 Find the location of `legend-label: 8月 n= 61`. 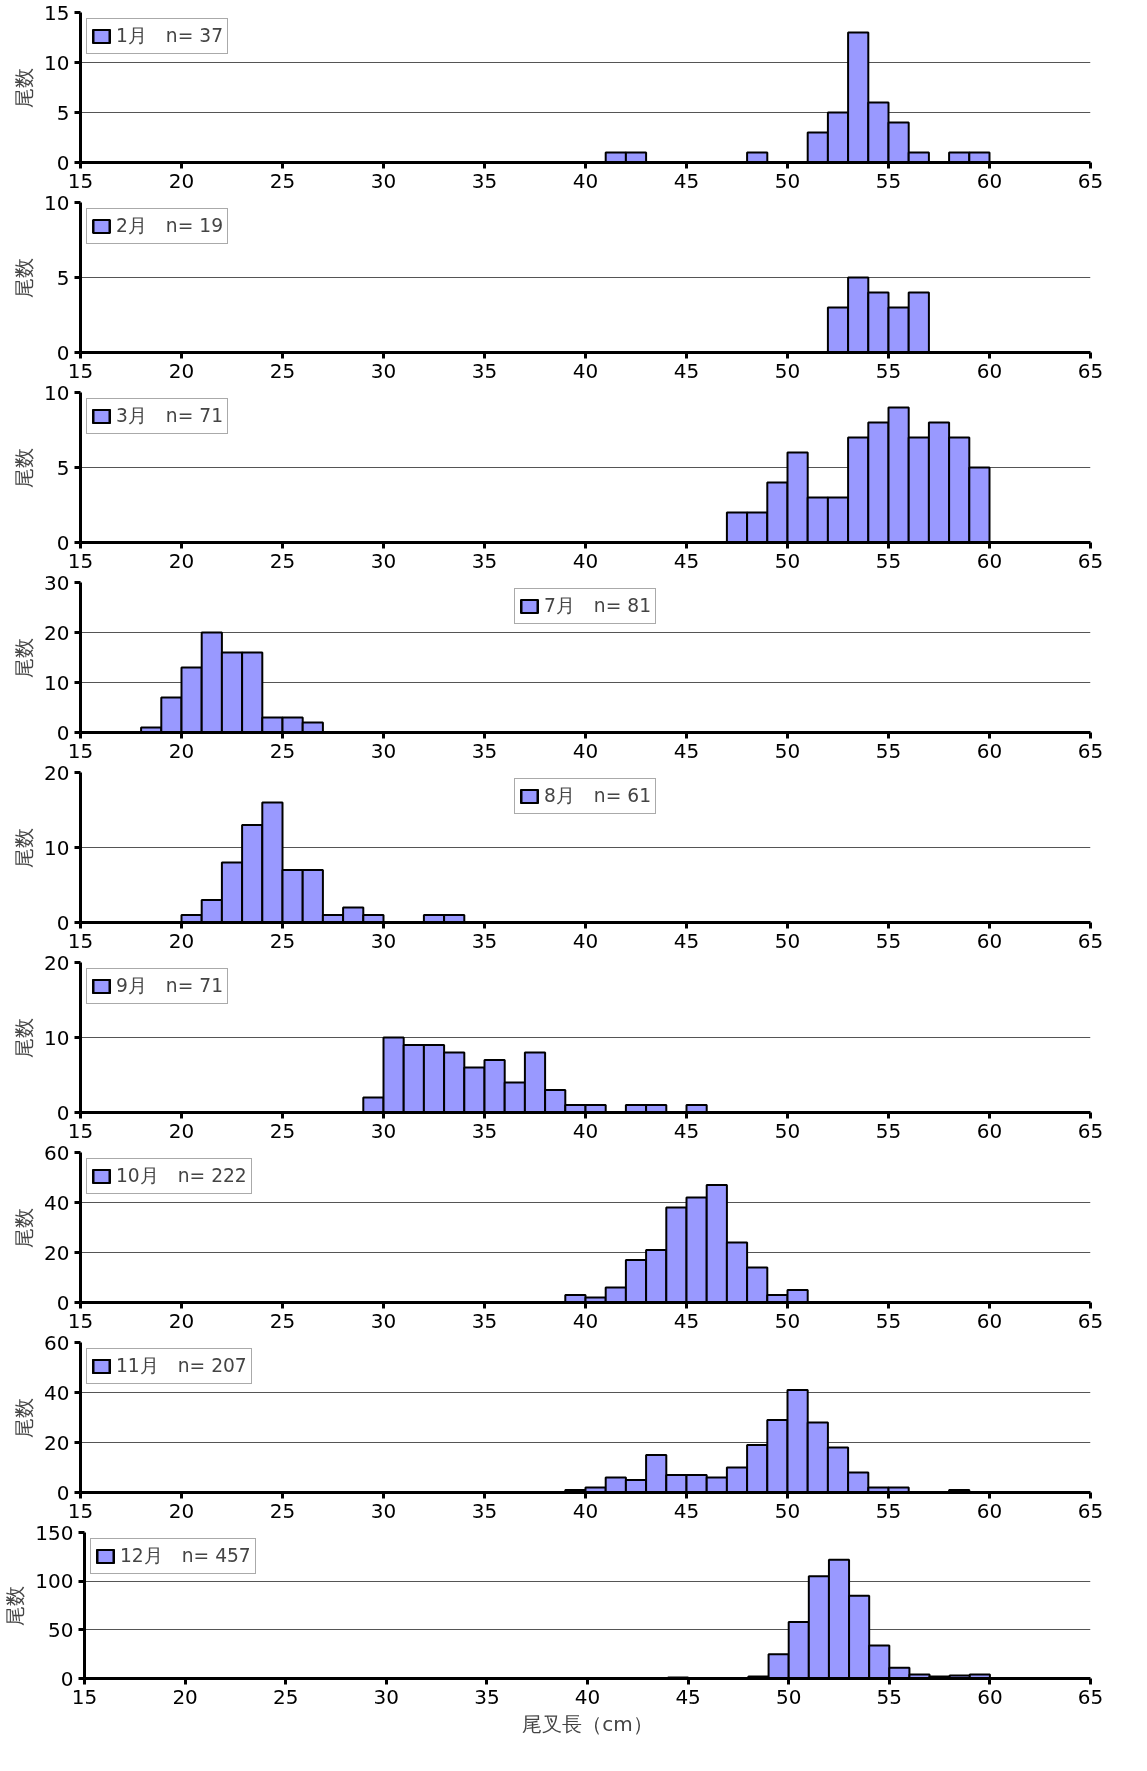

legend-label: 8月 n= 61 is located at coordinates (597, 796).